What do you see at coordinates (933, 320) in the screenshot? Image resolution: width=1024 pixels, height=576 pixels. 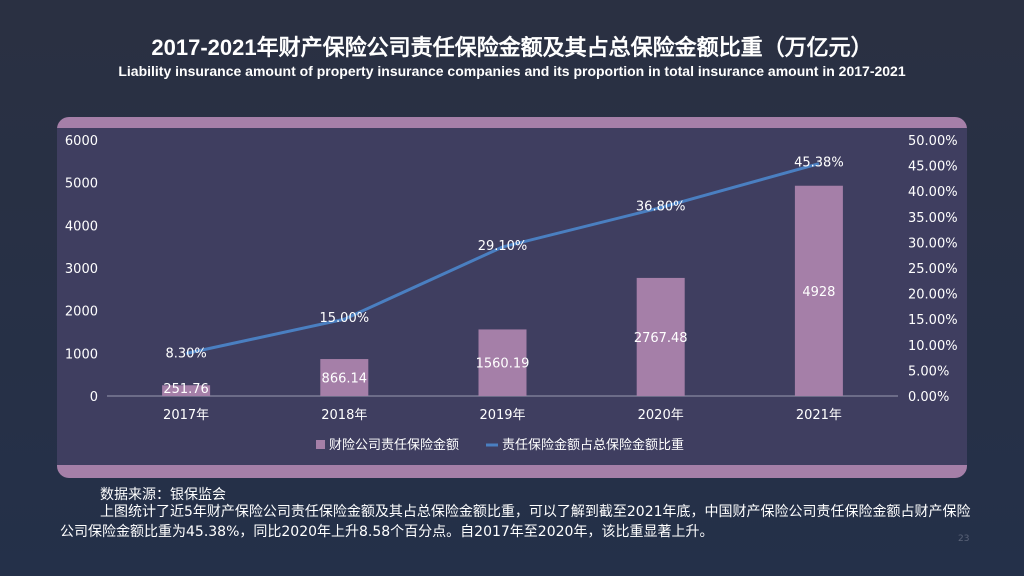 I see `right-tick-label: 15.00%` at bounding box center [933, 320].